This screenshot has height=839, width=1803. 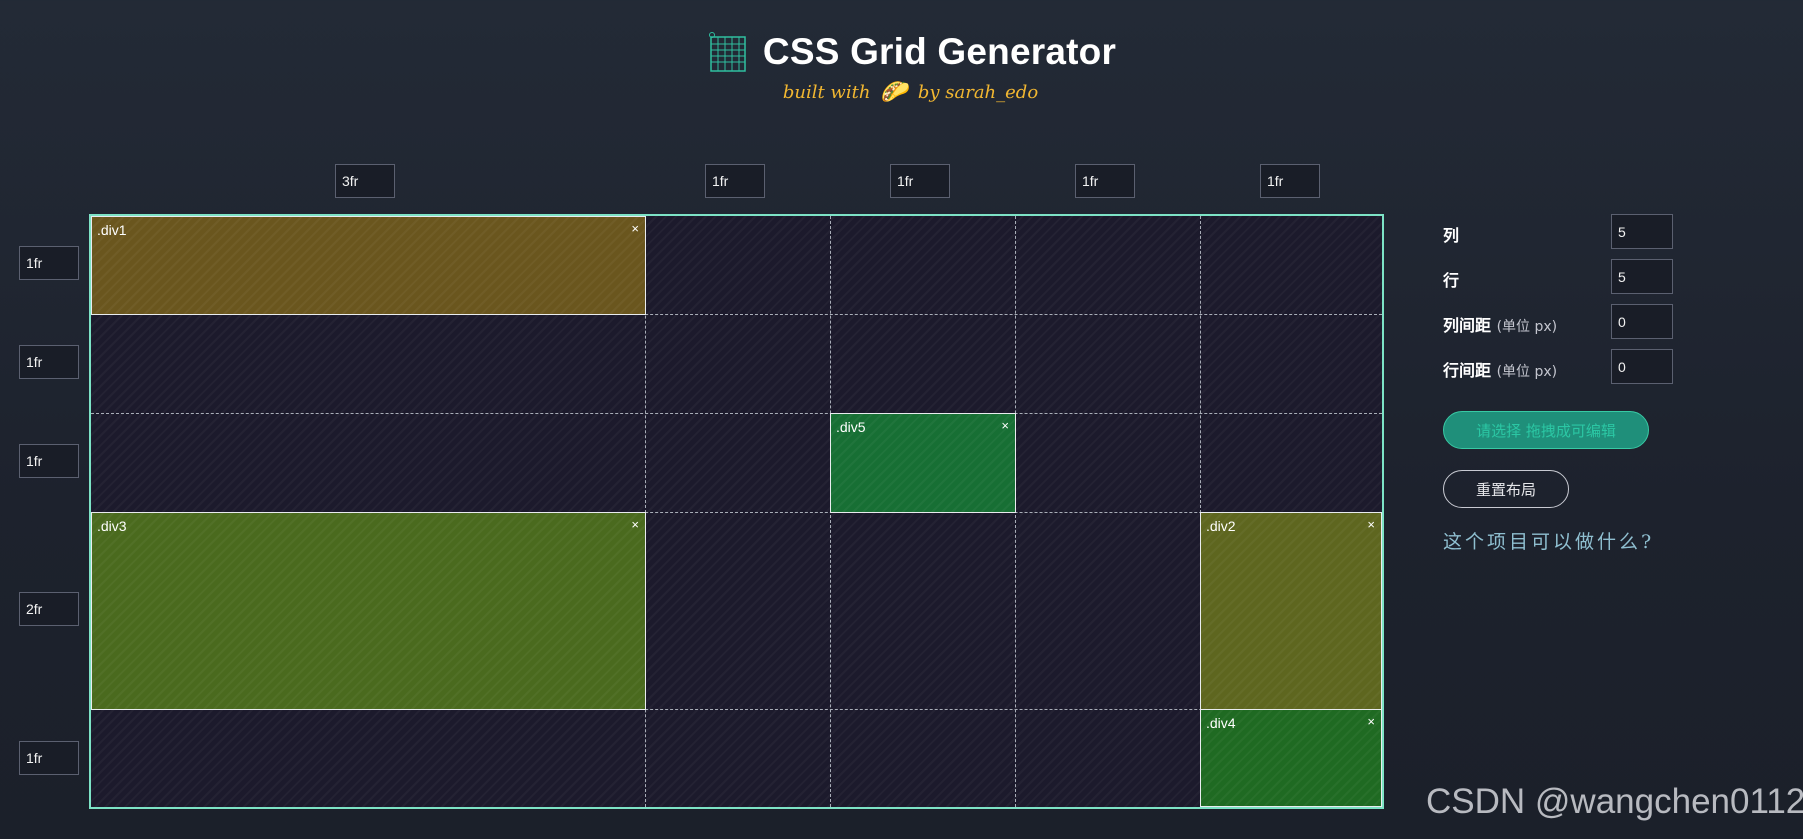 I want to click on help-link: 这个项目可以做什么?, so click(x=1549, y=542).